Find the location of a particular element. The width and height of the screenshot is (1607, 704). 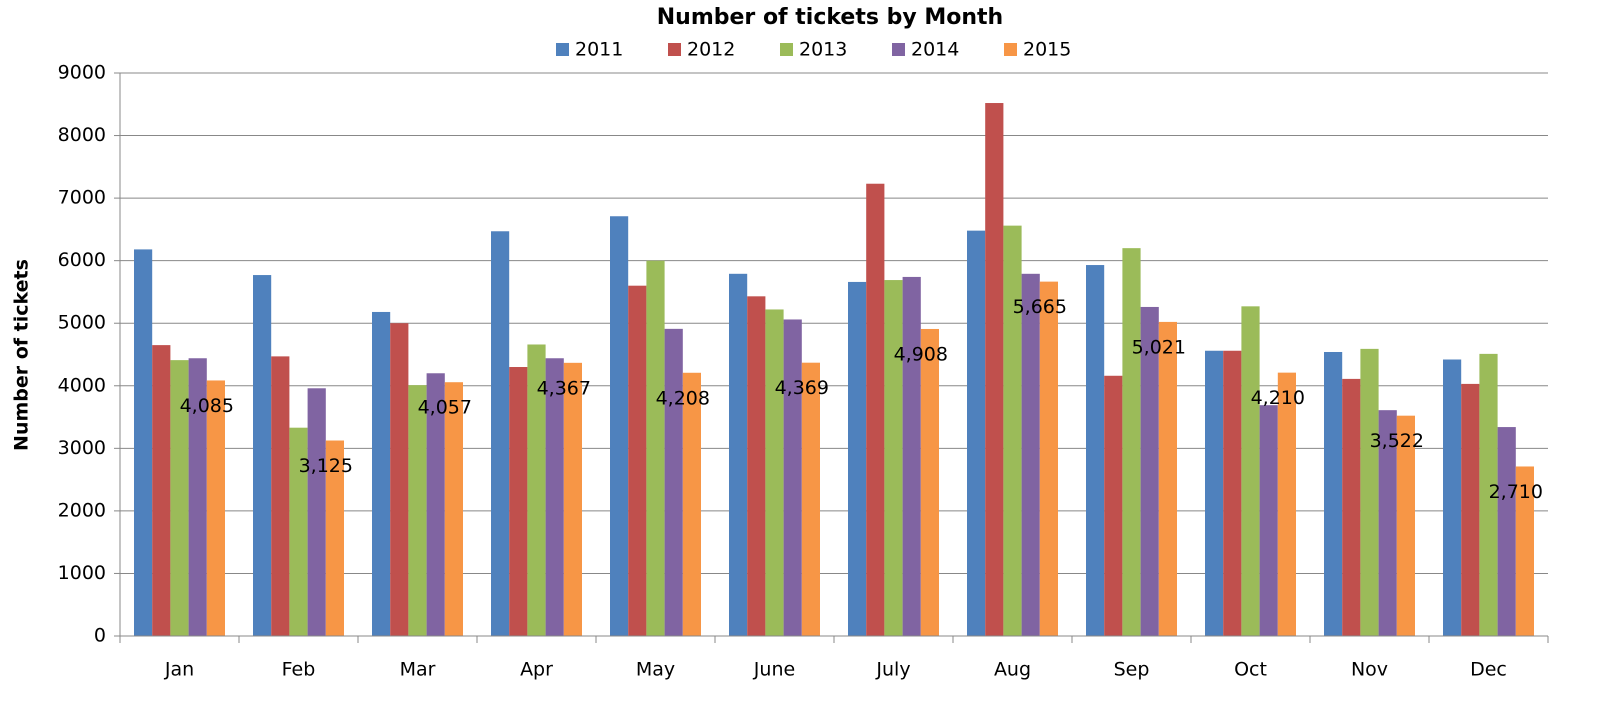

data-label: 3,522 is located at coordinates (1397, 441).